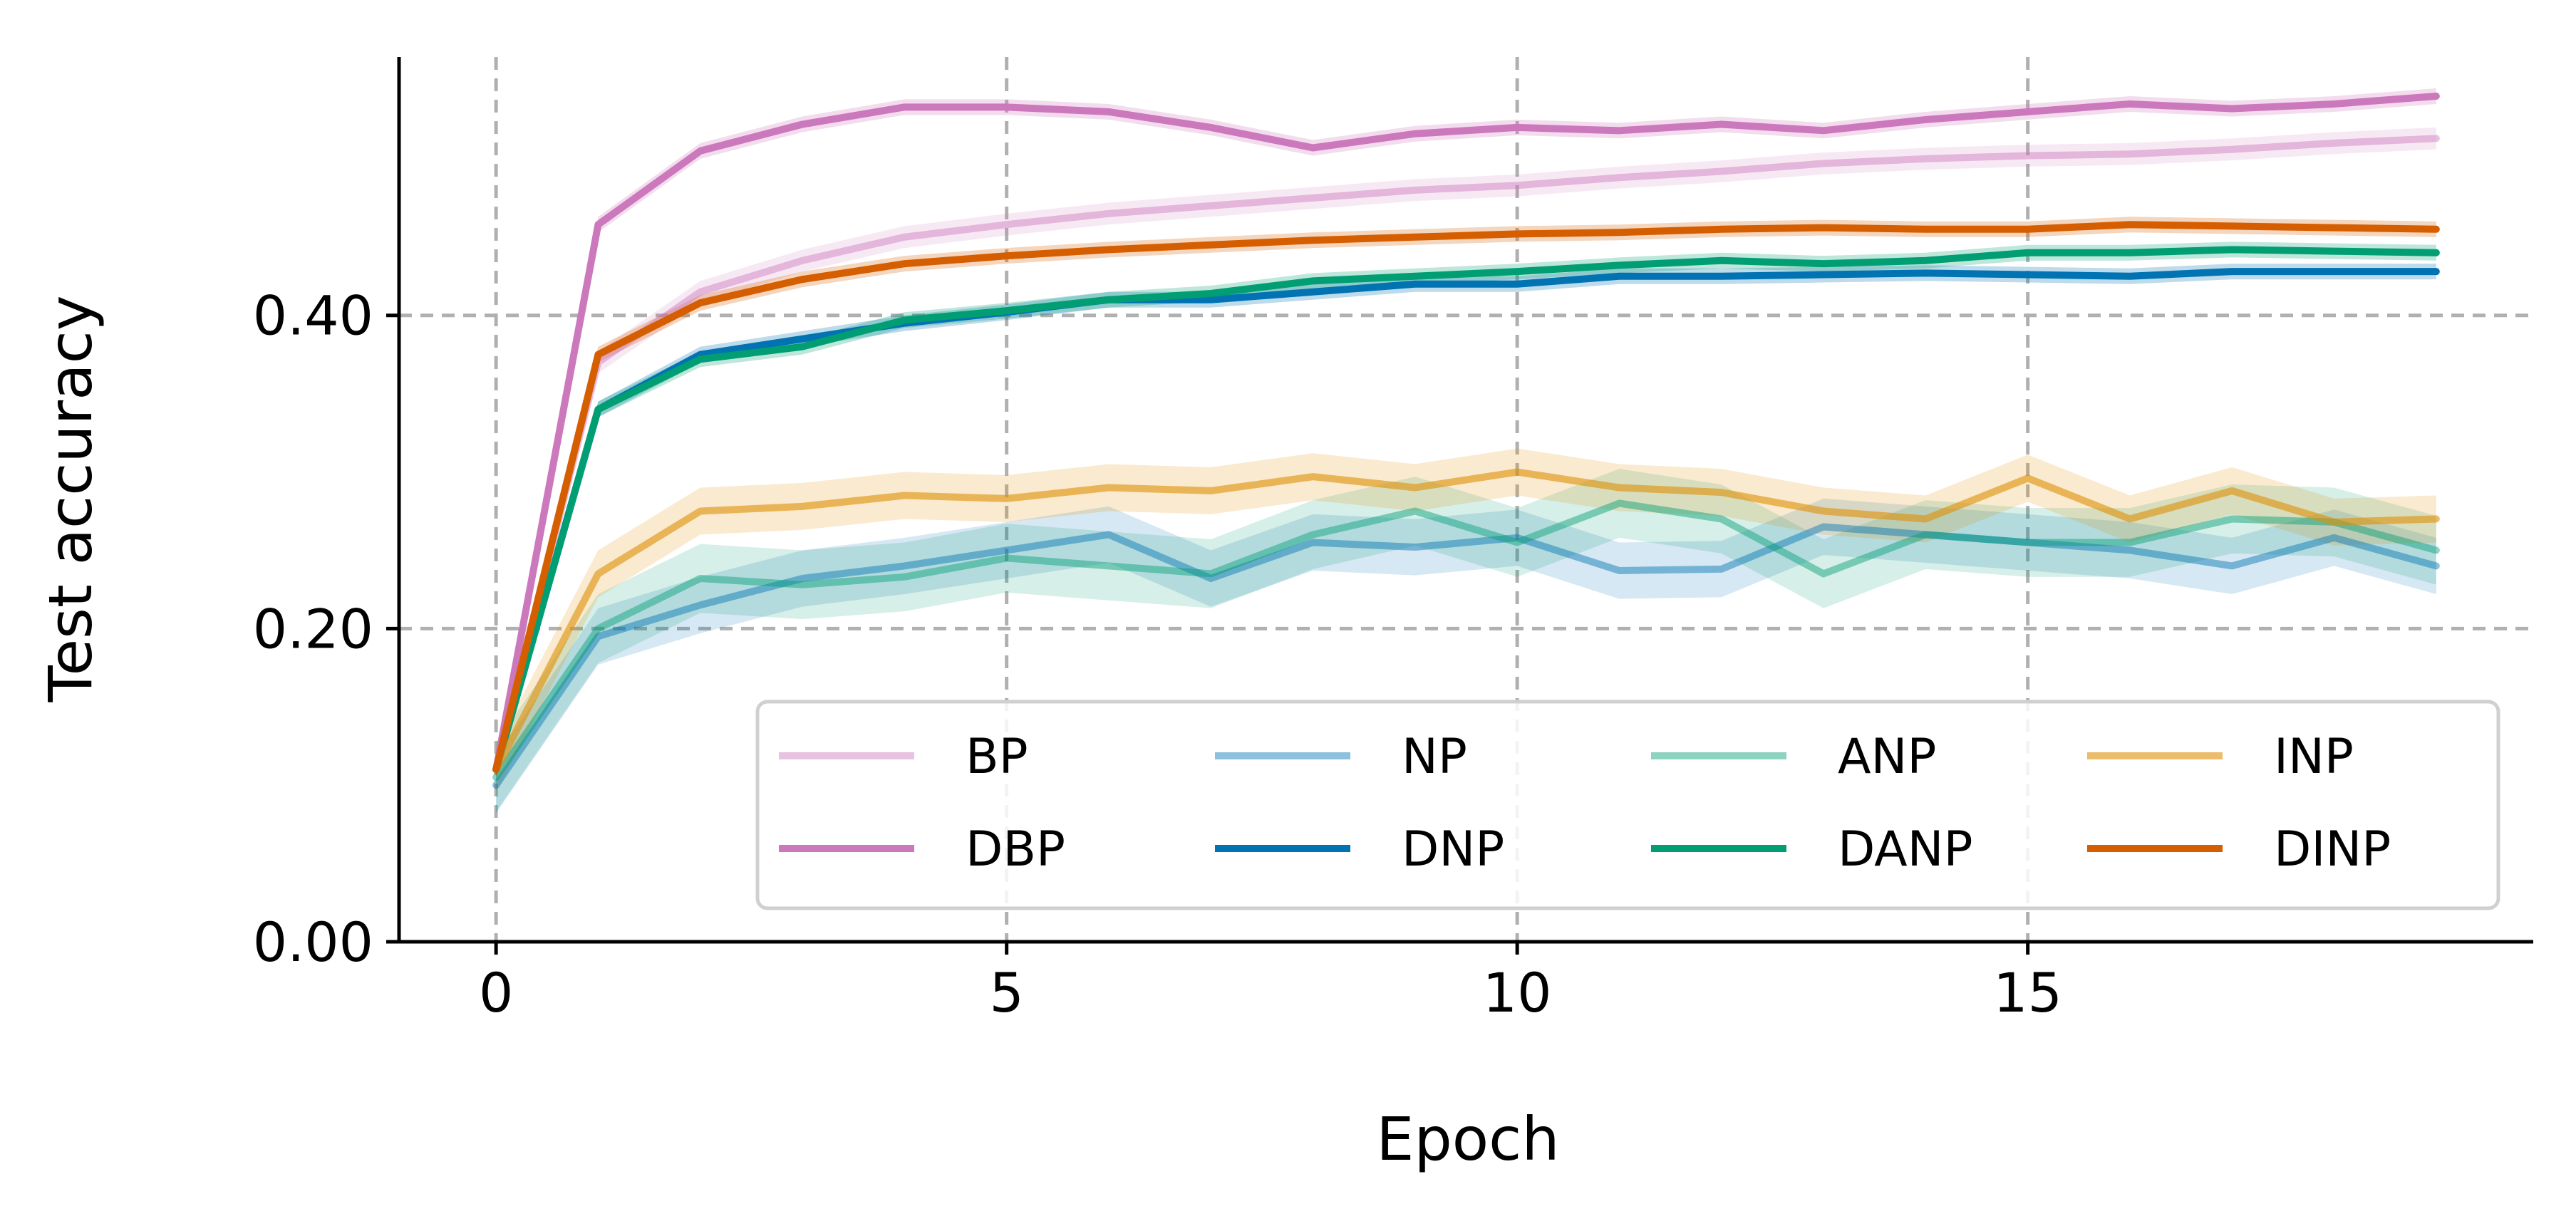 The width and height of the screenshot is (2576, 1231). Describe the element at coordinates (2220, 757) in the screenshot. I see `legend-entry-inp: INP` at that location.